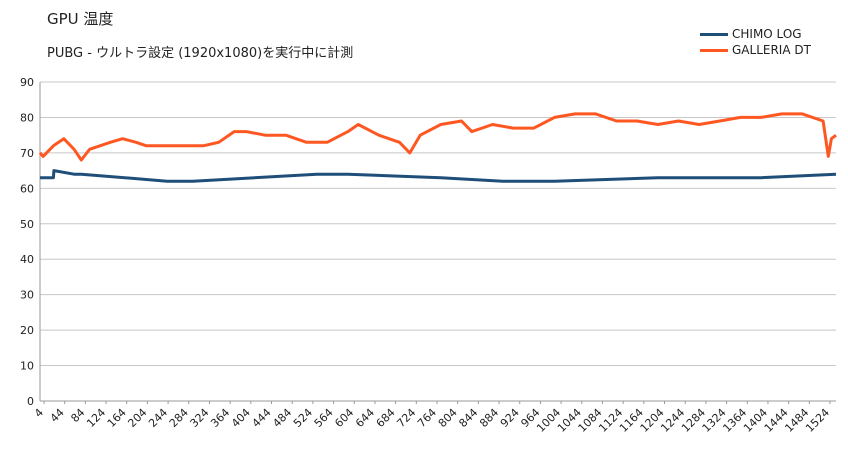  I want to click on chart-title: GPU 温度, so click(80, 19).